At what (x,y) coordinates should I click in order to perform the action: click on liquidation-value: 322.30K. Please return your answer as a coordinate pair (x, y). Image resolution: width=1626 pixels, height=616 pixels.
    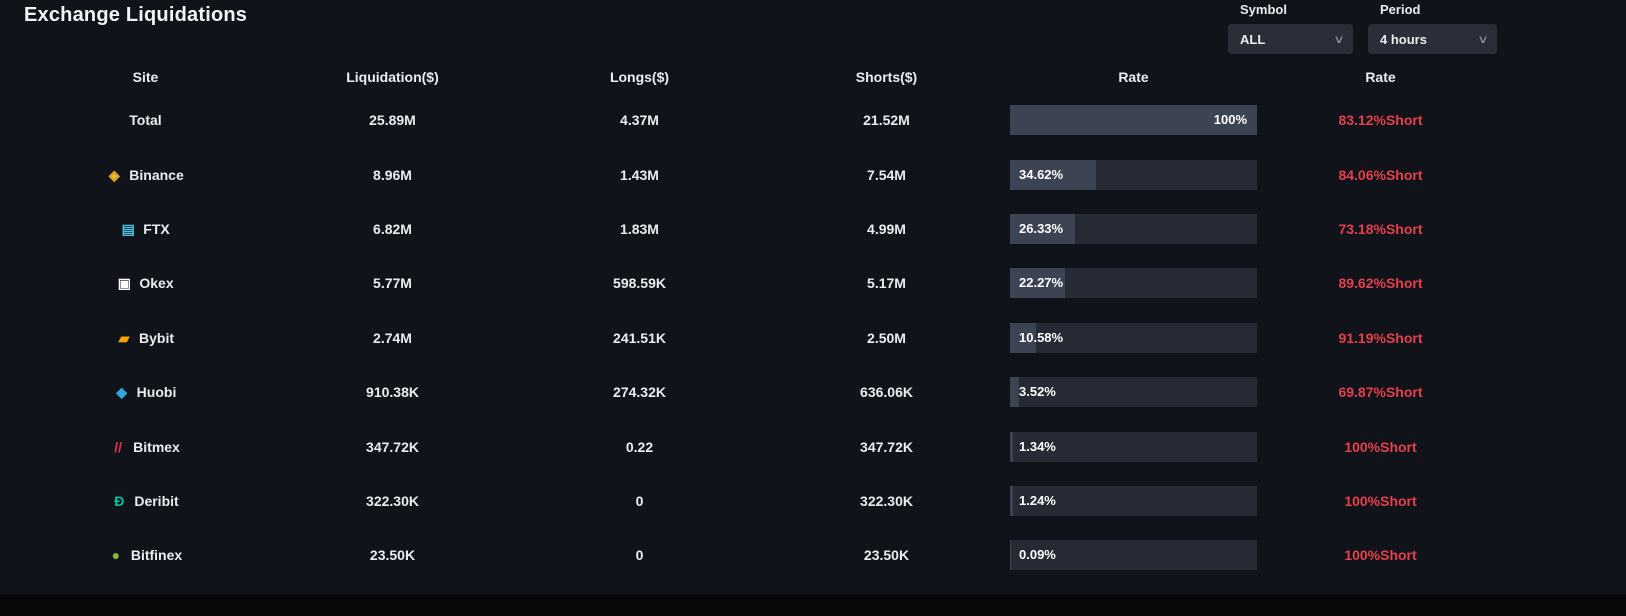
    Looking at the image, I should click on (392, 500).